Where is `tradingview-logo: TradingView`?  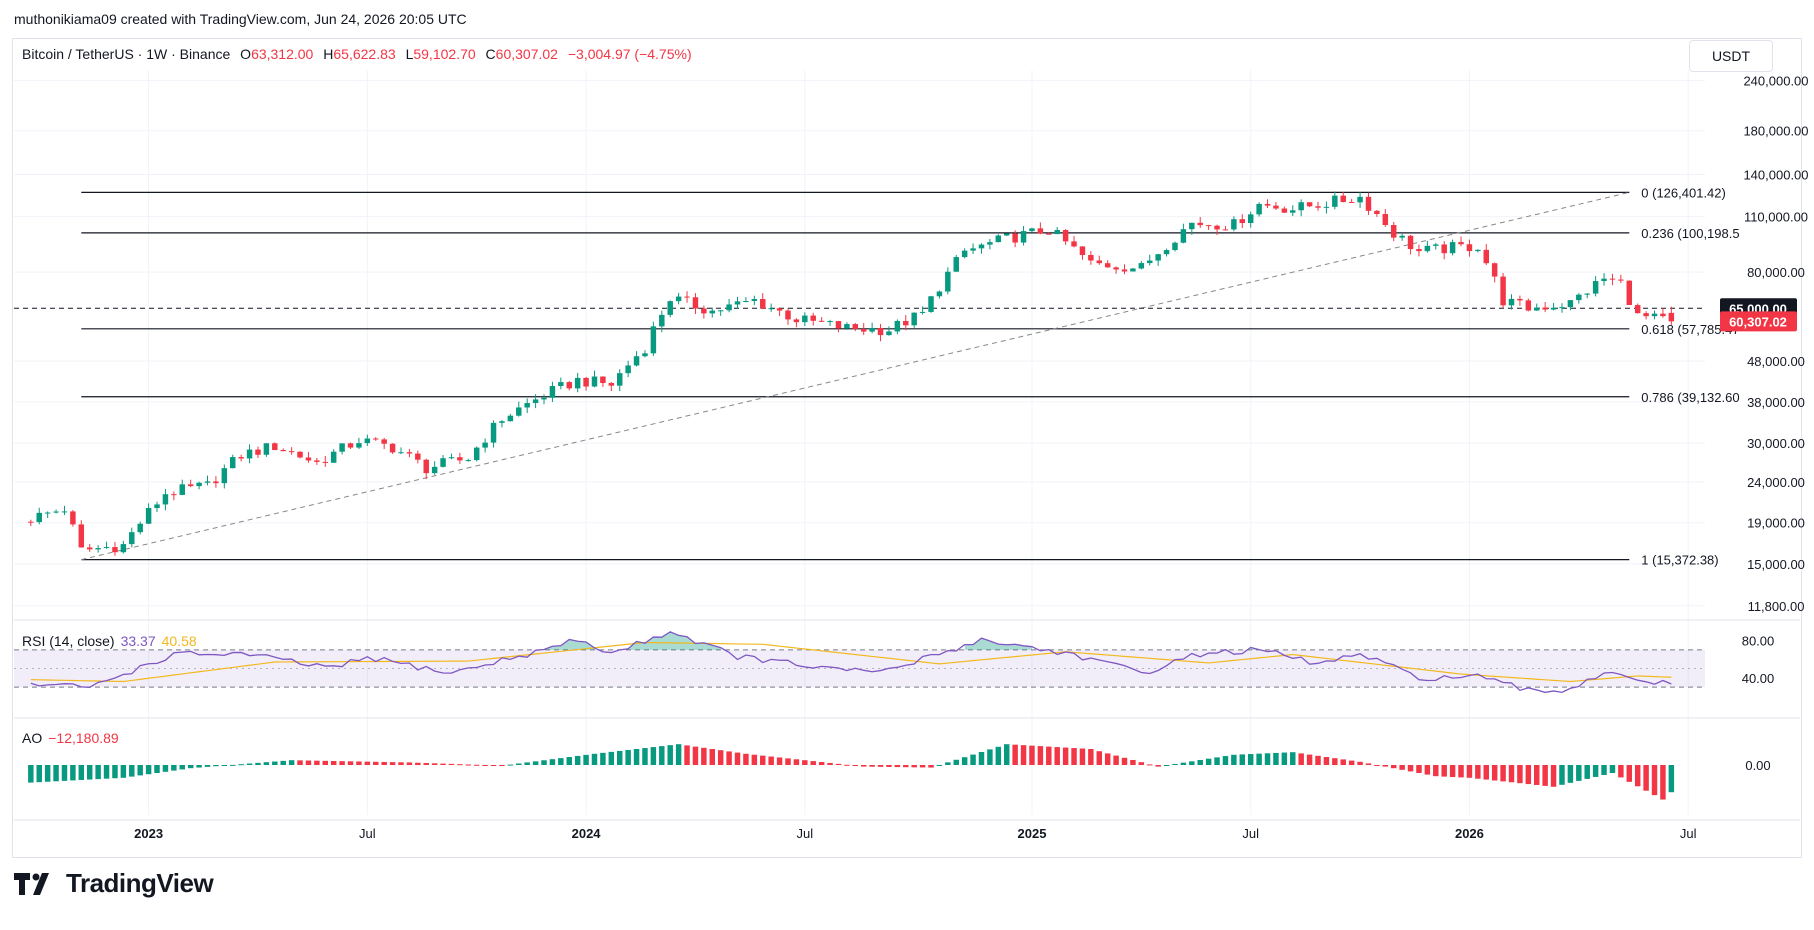
tradingview-logo: TradingView is located at coordinates (114, 883).